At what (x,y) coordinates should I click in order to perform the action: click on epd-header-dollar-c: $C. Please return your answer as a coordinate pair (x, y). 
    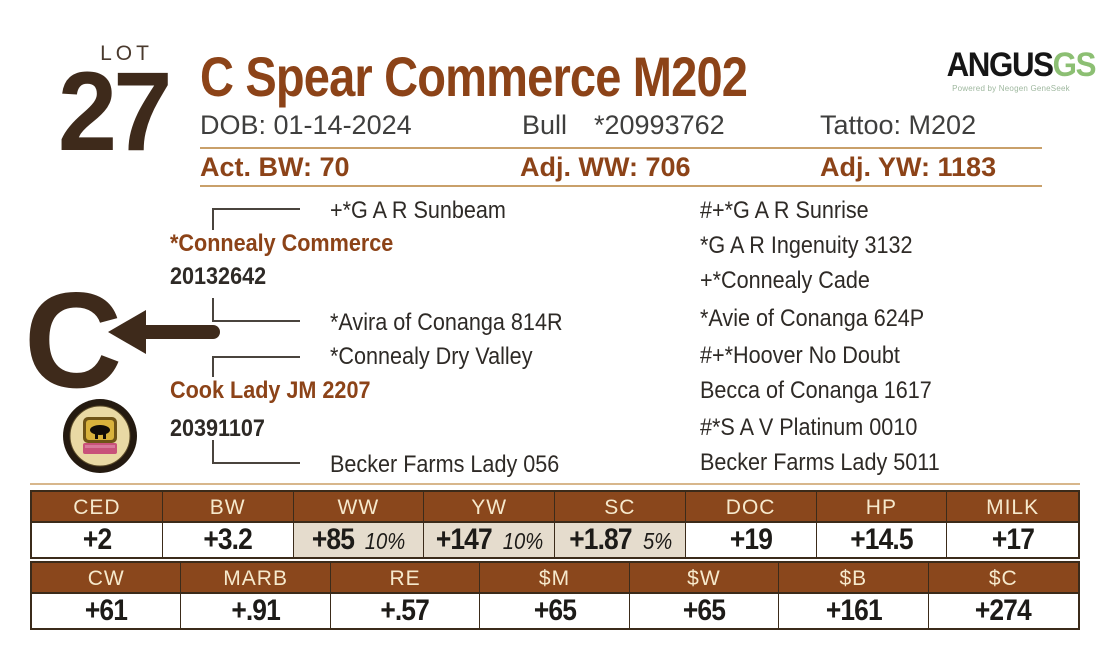
    Looking at the image, I should click on (1003, 578).